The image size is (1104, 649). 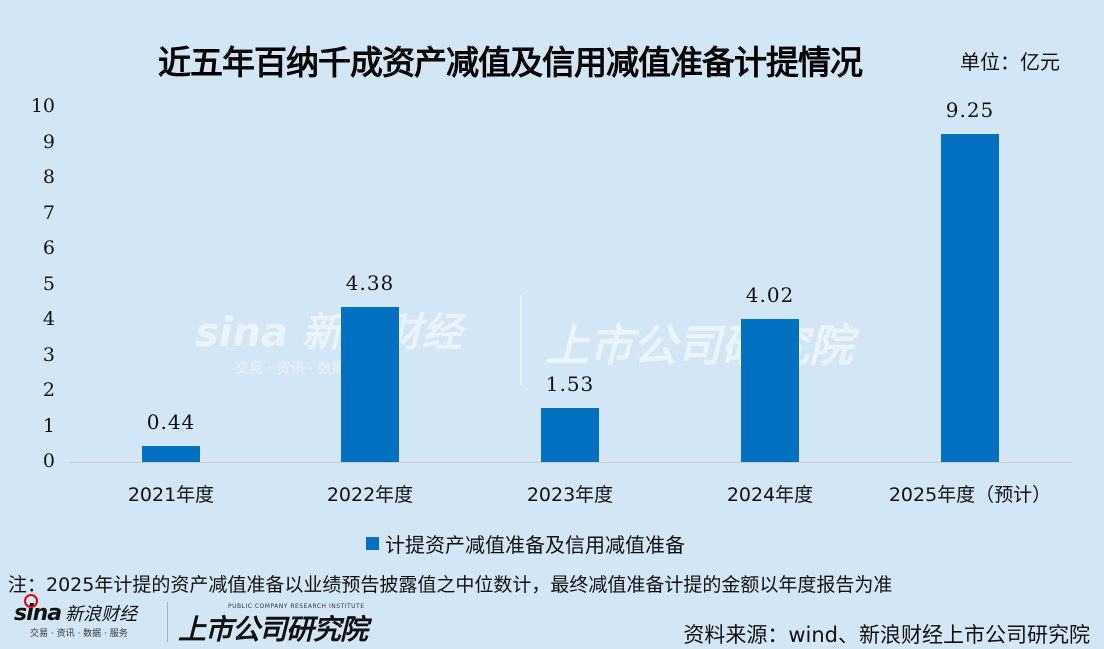 I want to click on sina-eye-icon, so click(x=31, y=601).